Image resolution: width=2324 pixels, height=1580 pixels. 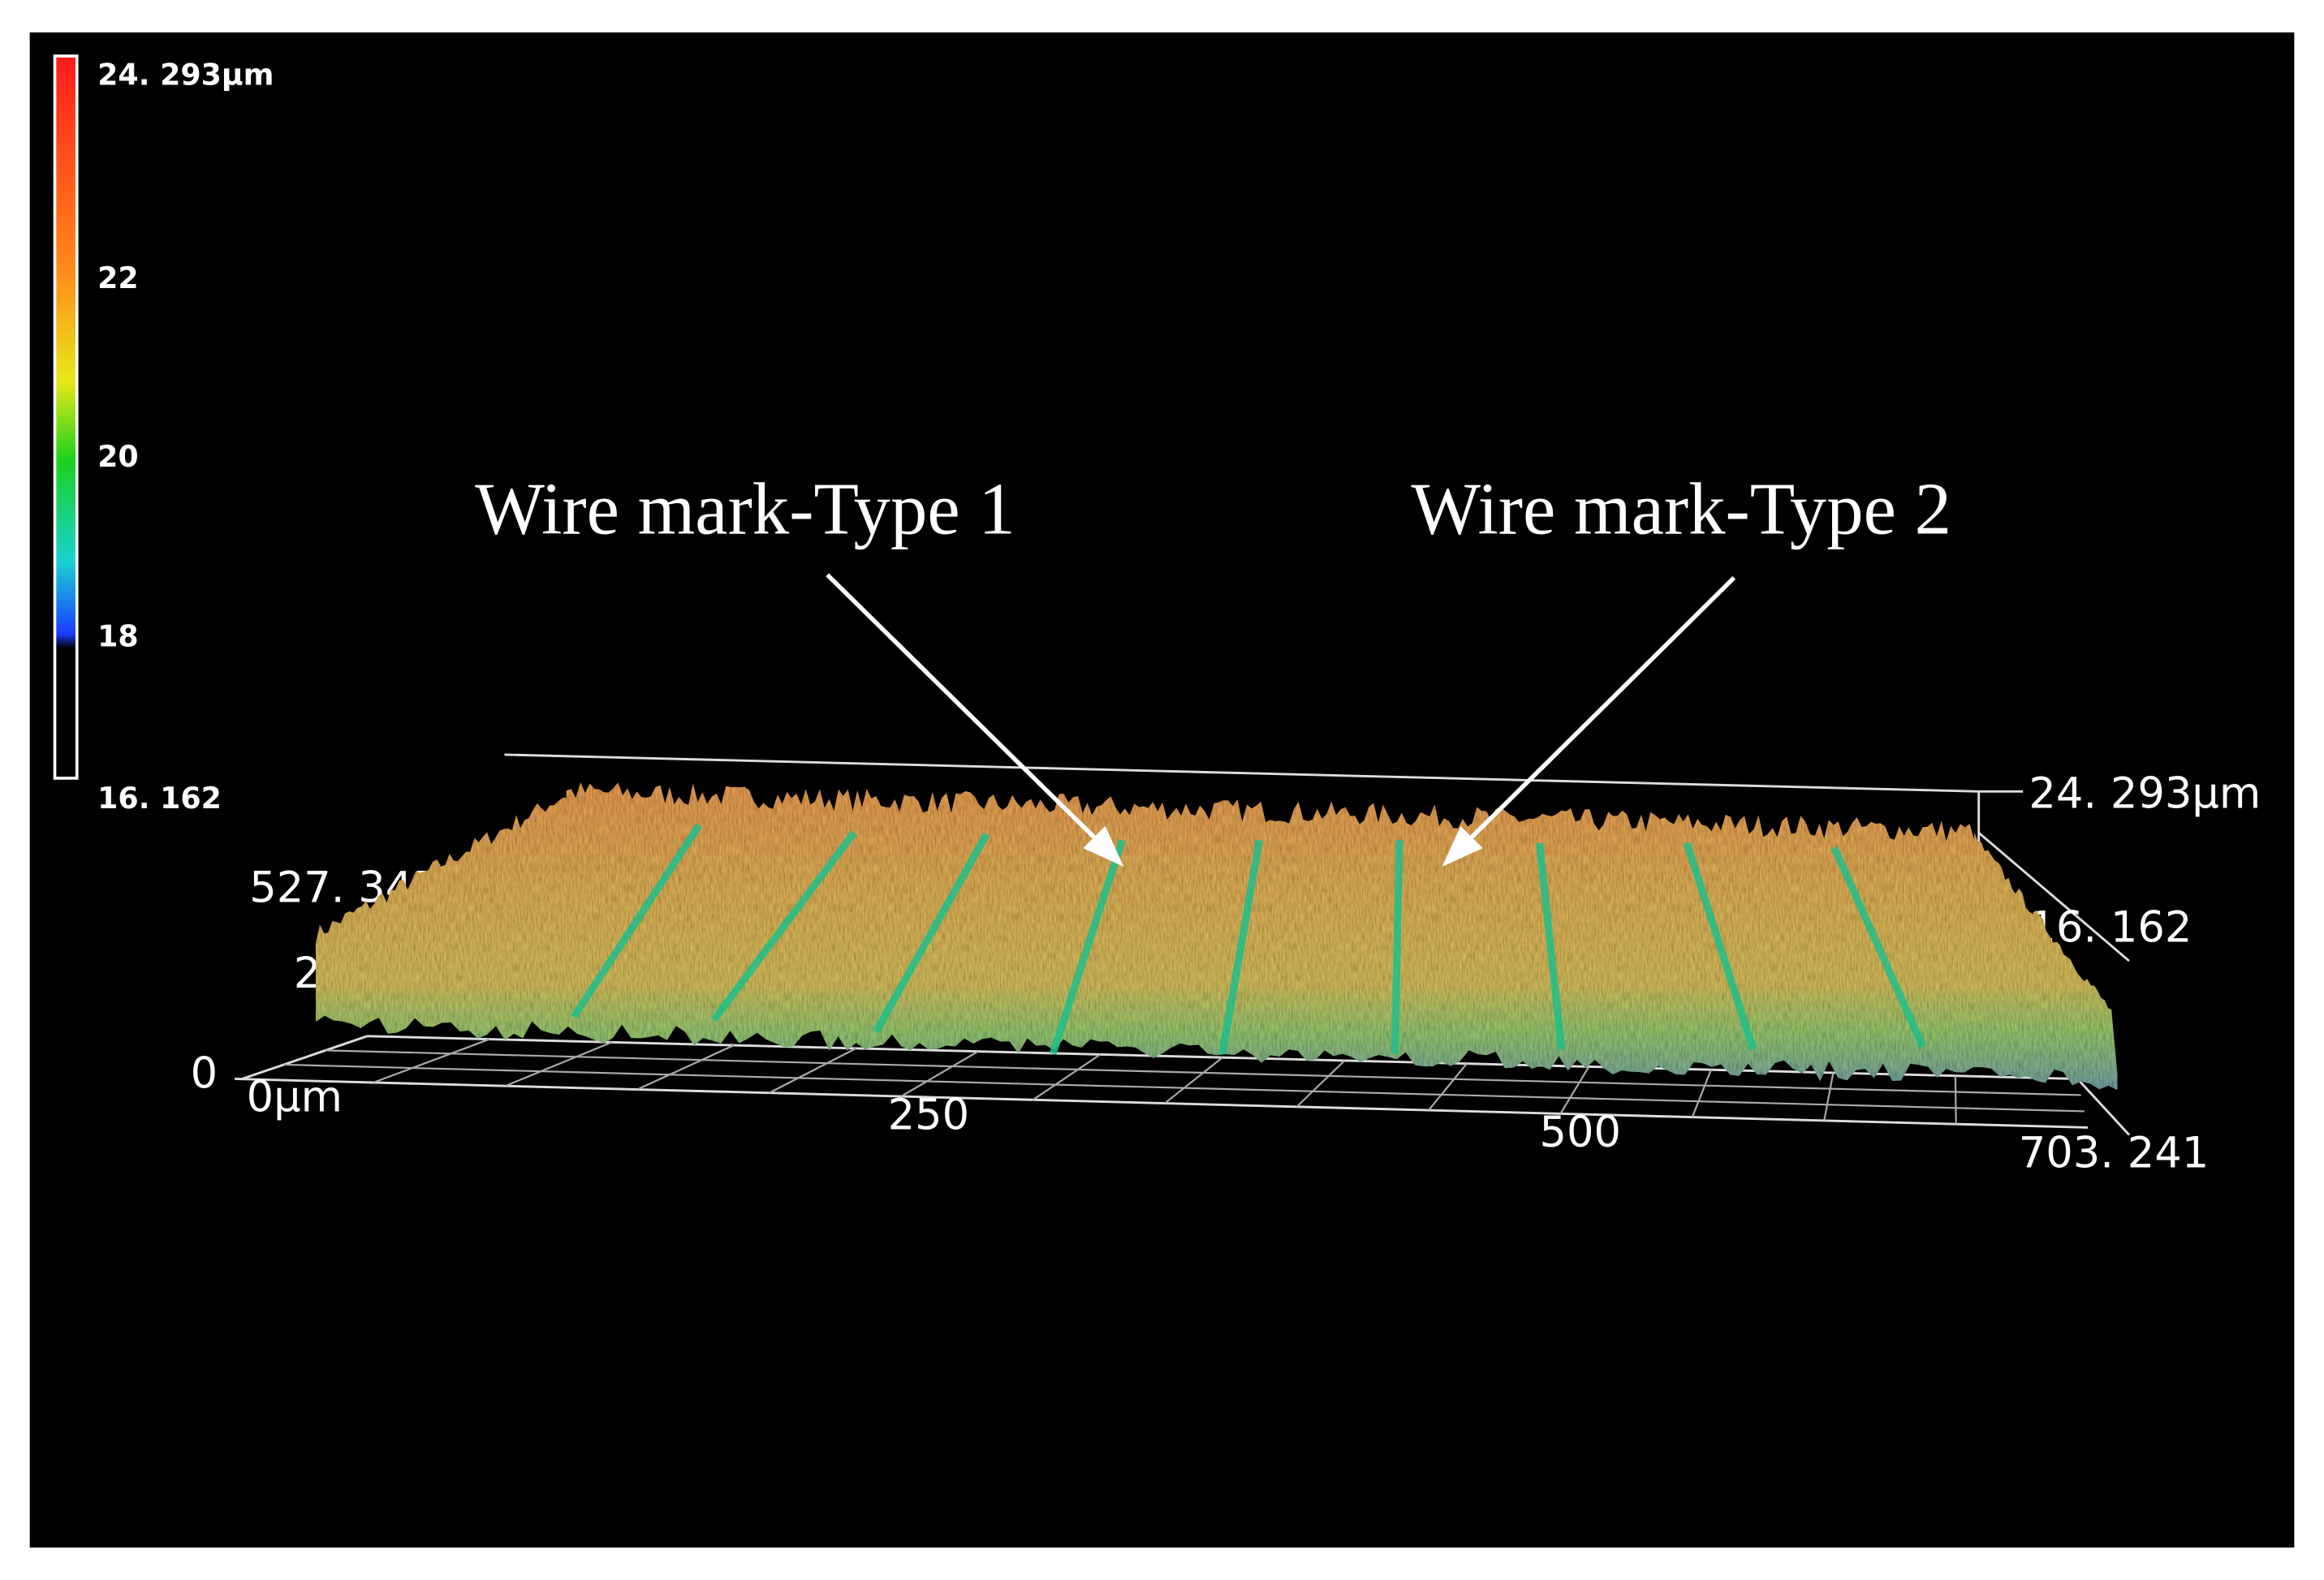 What do you see at coordinates (2145, 793) in the screenshot?
I see `z-axis-label: 24. 293μm` at bounding box center [2145, 793].